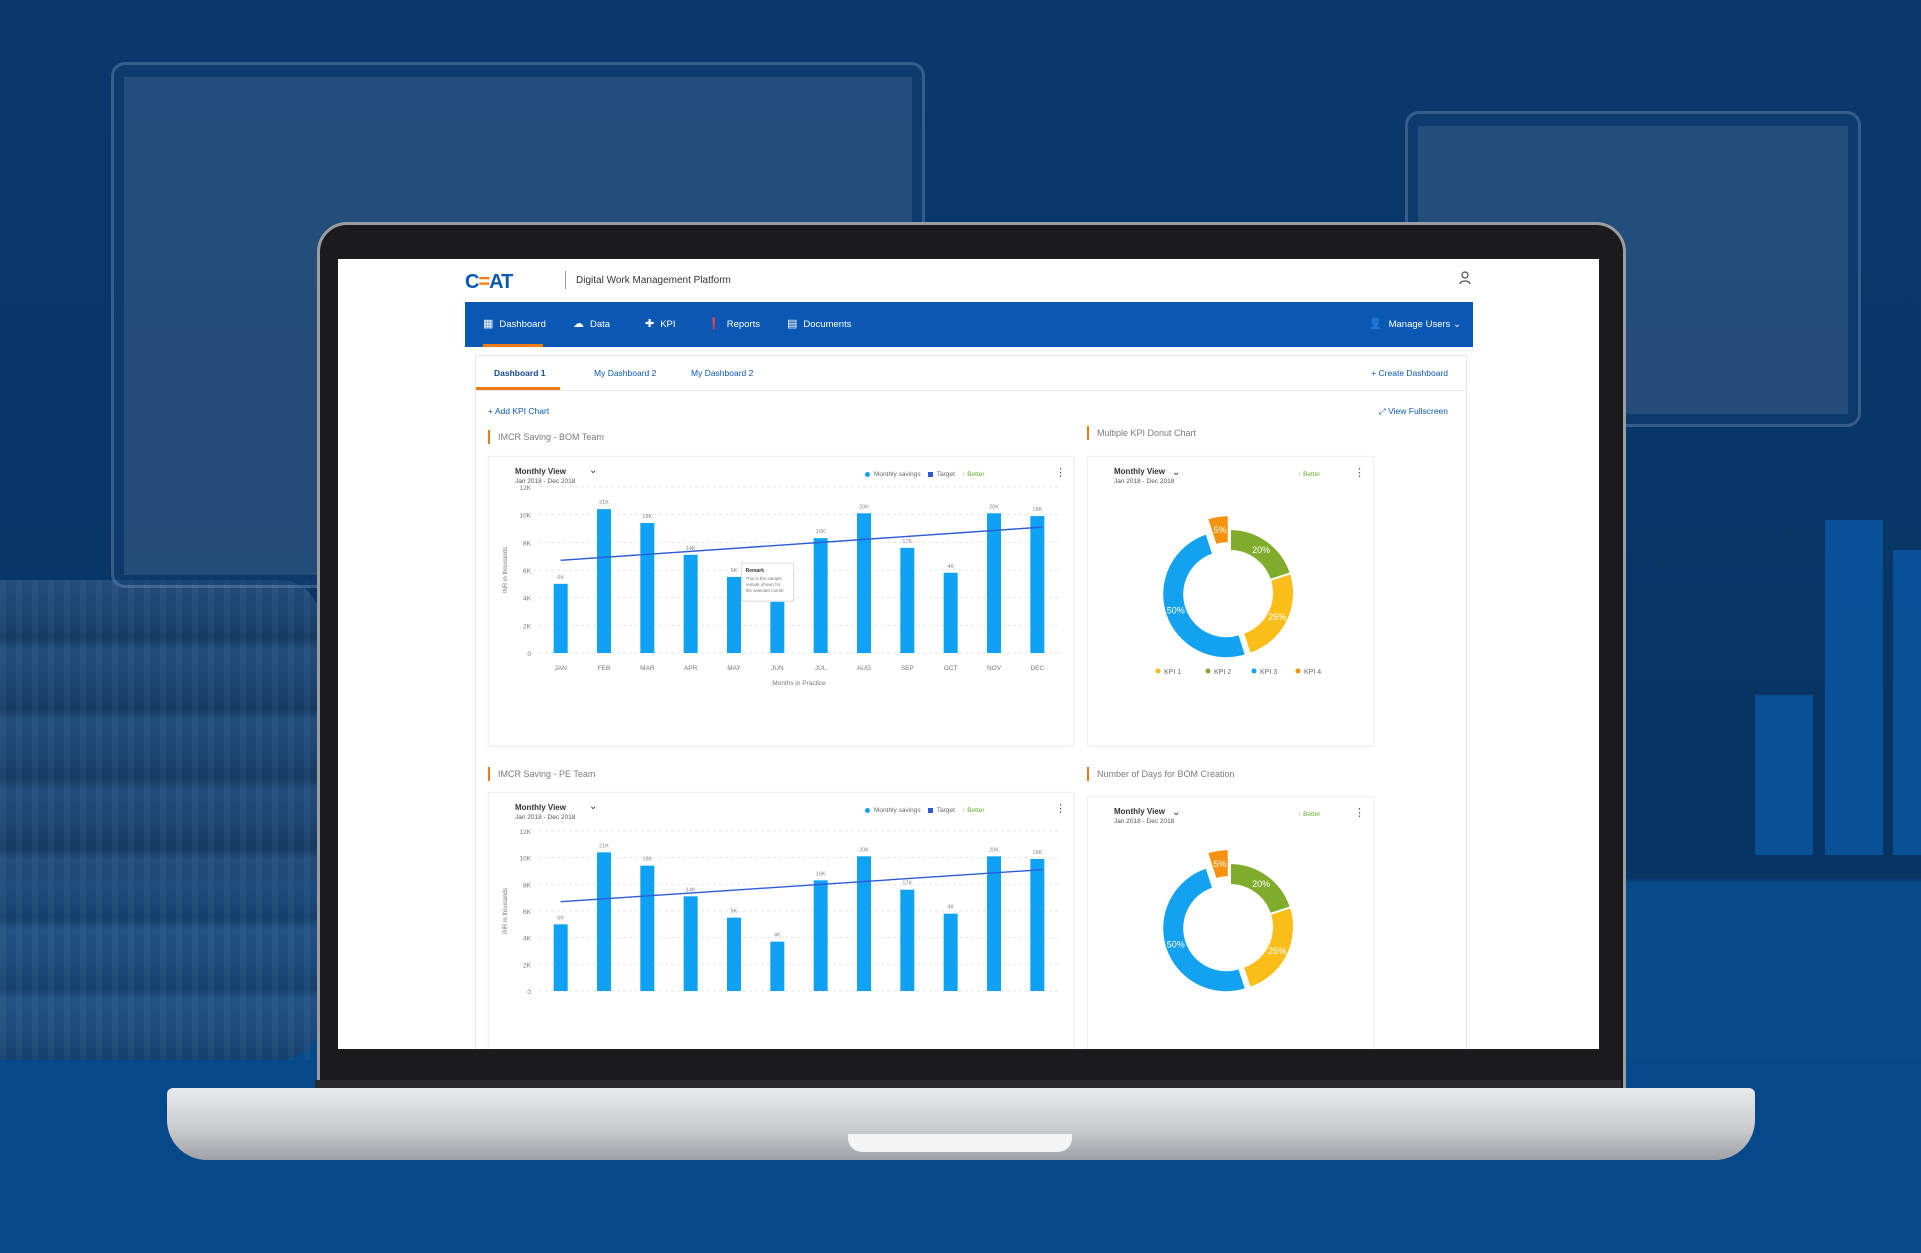  I want to click on grid-icon: ▦, so click(488, 324).